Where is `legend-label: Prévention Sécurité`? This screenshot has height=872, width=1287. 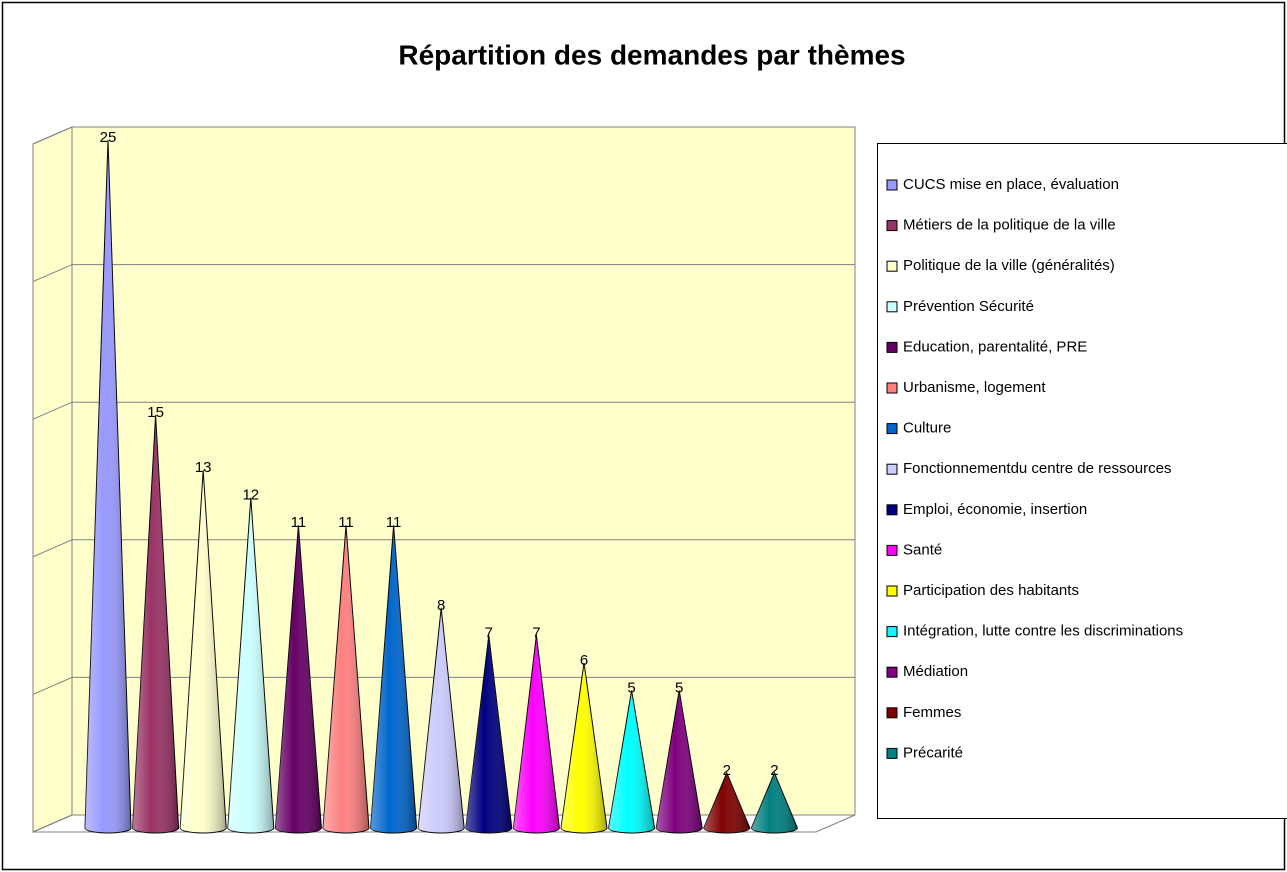 legend-label: Prévention Sécurité is located at coordinates (968, 306).